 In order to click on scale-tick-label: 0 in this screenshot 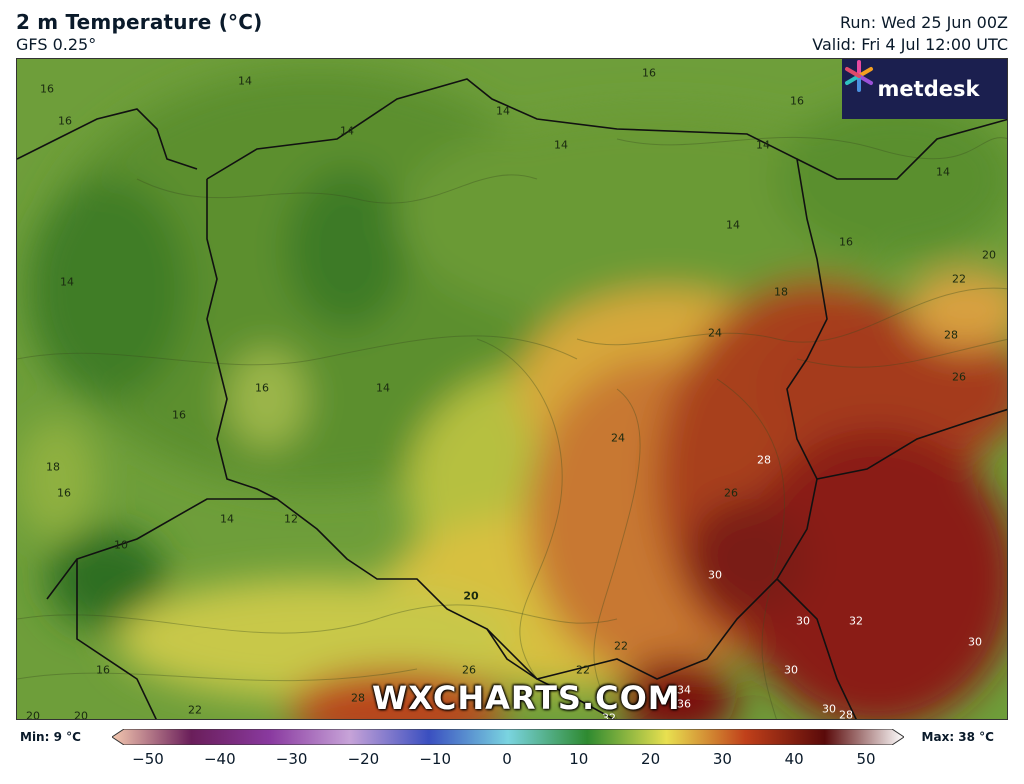, I will do `click(507, 759)`.